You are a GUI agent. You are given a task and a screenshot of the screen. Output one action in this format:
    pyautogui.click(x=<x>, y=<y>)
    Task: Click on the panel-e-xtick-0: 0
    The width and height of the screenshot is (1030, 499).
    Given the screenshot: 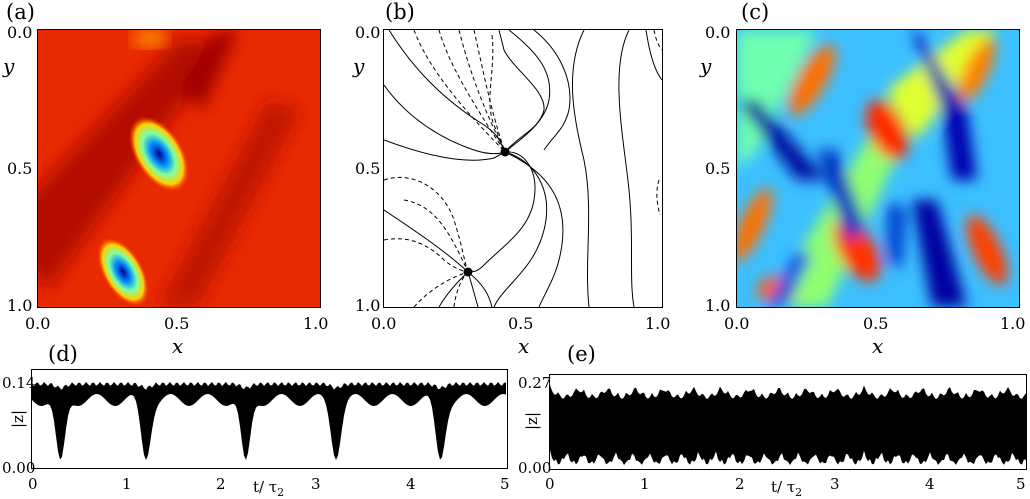 What is the action you would take?
    pyautogui.click(x=550, y=484)
    